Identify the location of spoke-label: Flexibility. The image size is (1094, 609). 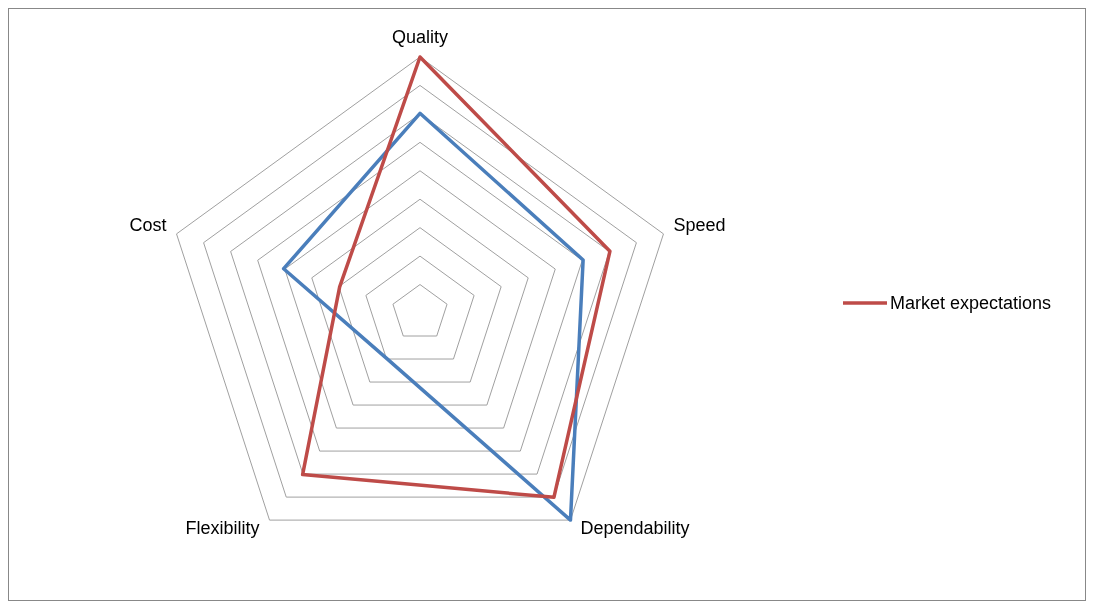
(222, 528).